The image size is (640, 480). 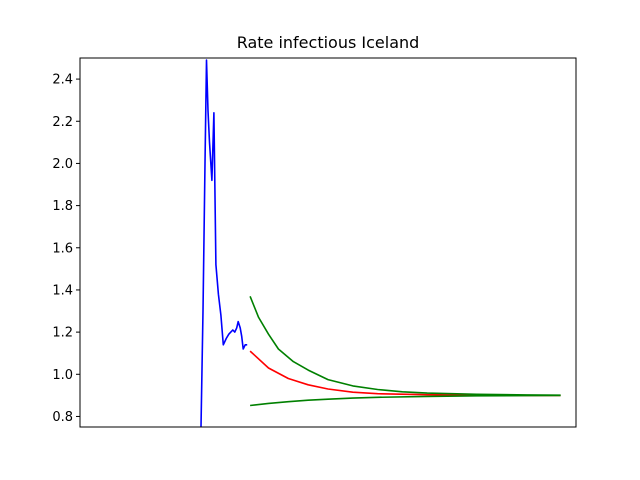 What do you see at coordinates (62, 164) in the screenshot?
I see `y-tick-label: 2.0` at bounding box center [62, 164].